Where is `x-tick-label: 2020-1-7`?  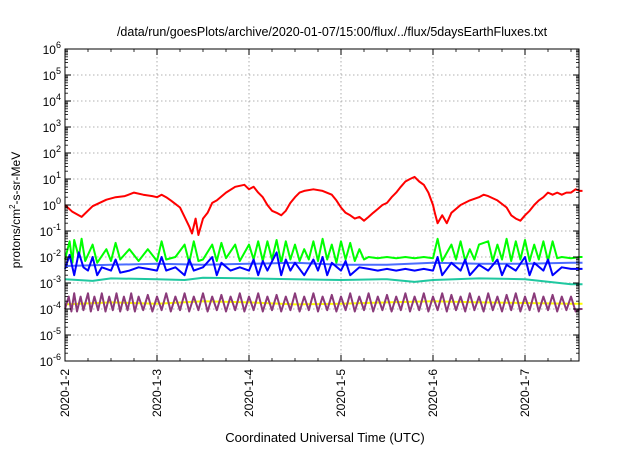 x-tick-label: 2020-1-7 is located at coordinates (525, 393).